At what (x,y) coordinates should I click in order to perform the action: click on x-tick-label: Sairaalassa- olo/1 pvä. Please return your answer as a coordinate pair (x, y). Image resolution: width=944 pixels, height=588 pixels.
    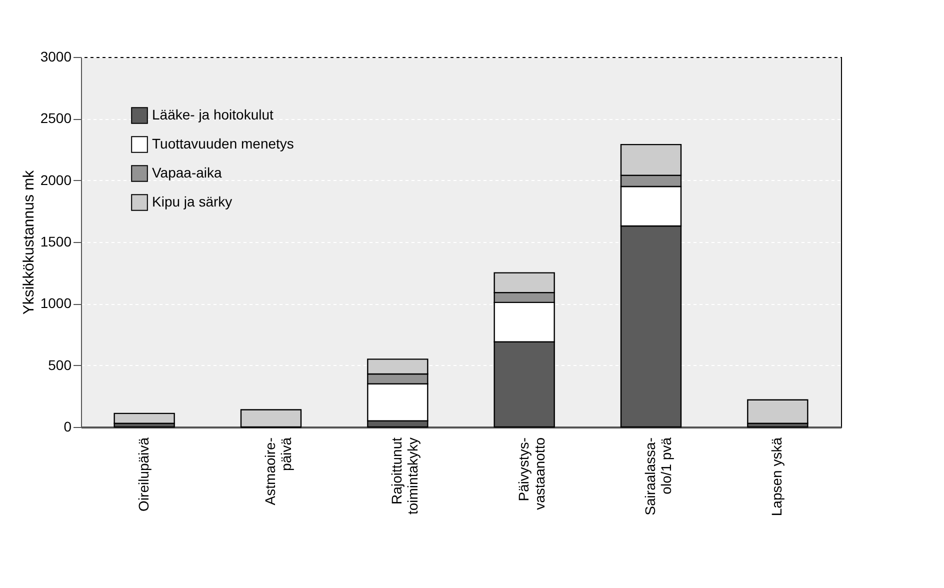
    Looking at the image, I should click on (658, 476).